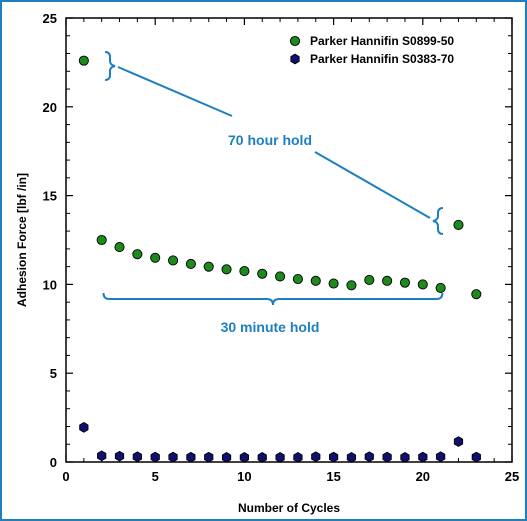  Describe the element at coordinates (289, 508) in the screenshot. I see `x-axis-label: Number of Cycles` at that location.